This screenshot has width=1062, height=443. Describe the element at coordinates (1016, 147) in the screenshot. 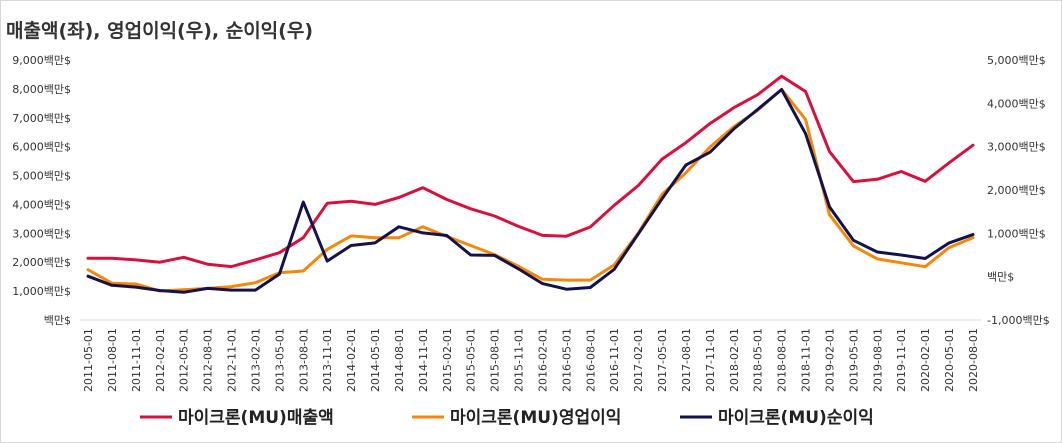

I see `right-tick-label: 3,000백만$` at that location.